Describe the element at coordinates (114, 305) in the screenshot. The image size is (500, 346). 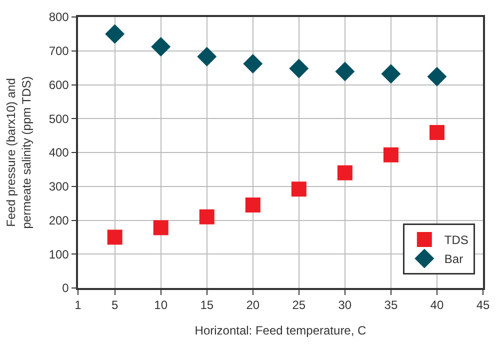
I see `x-tick-label: 5` at that location.